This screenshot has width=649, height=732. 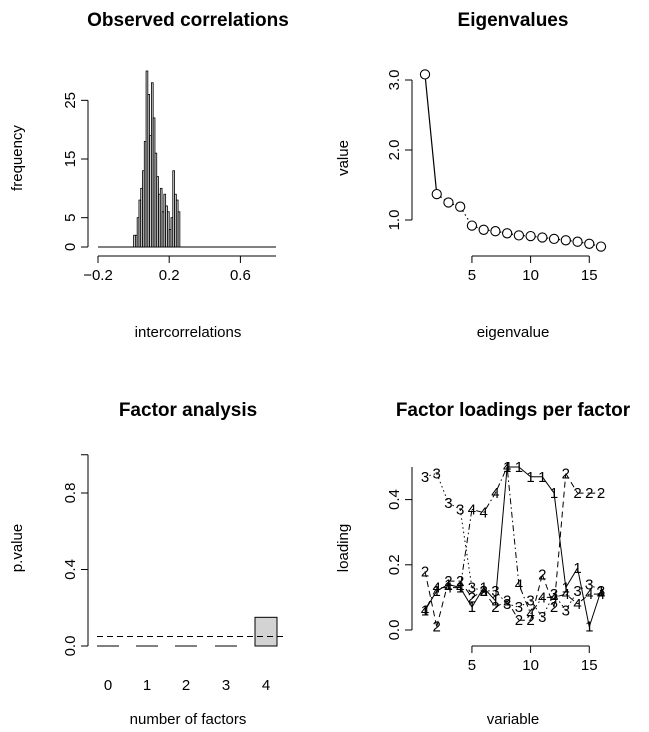 I want to click on chart-title: Observed correlations, so click(x=188, y=20).